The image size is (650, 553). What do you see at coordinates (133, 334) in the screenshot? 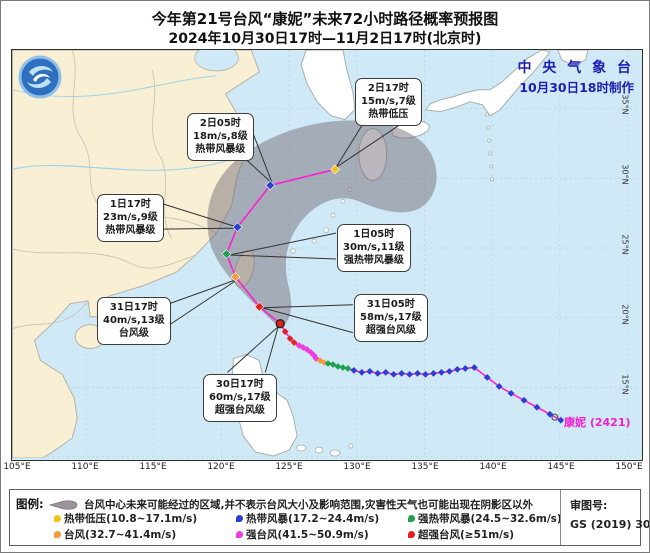
I see `callout-text: 台风级` at bounding box center [133, 334].